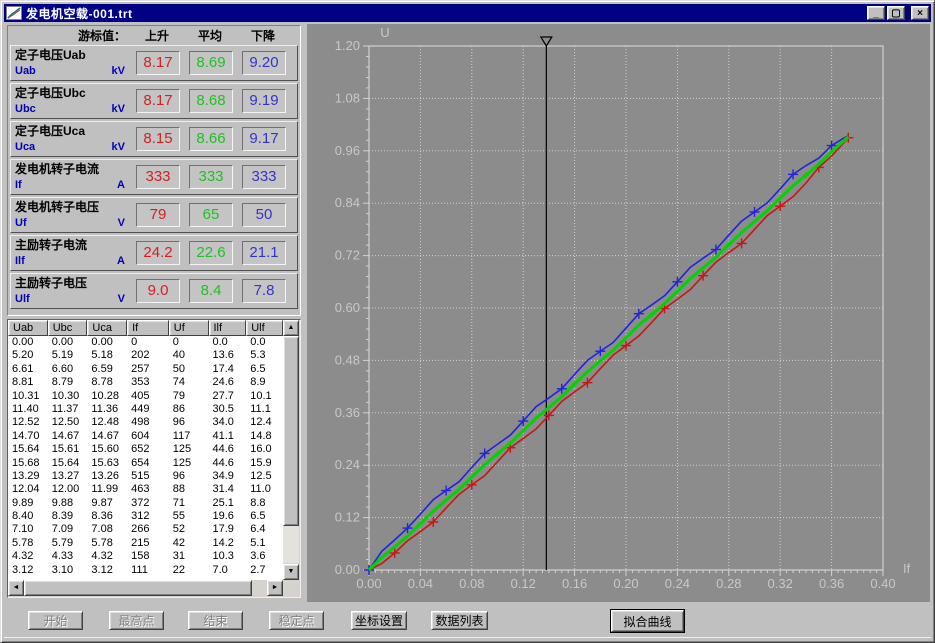  What do you see at coordinates (145, 529) in the screenshot?
I see `table-row: 7.10 7.09 7.08 266 52 17.9 6.4` at bounding box center [145, 529].